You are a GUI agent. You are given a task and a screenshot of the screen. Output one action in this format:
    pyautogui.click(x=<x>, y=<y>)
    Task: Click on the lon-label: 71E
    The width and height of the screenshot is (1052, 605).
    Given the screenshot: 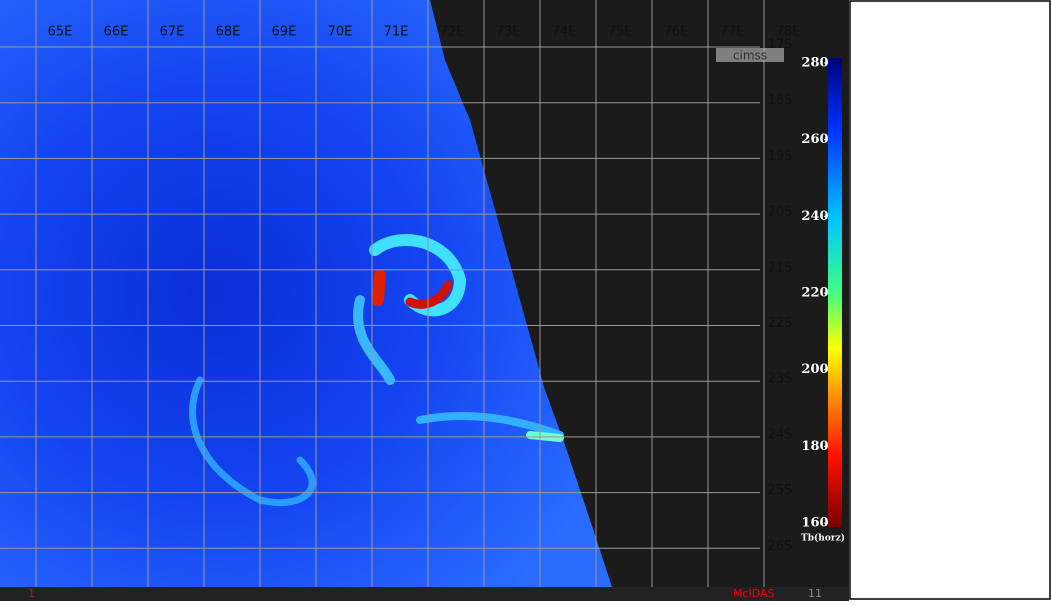 What is the action you would take?
    pyautogui.click(x=396, y=32)
    